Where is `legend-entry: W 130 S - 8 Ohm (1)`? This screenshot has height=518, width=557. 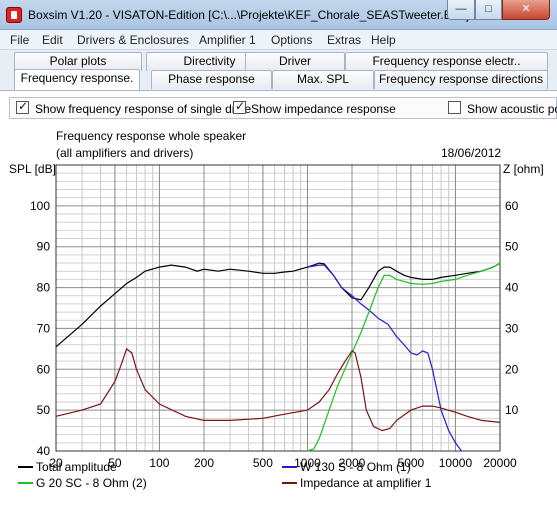 legend-entry: W 130 S - 8 Ohm (1) is located at coordinates (355, 467).